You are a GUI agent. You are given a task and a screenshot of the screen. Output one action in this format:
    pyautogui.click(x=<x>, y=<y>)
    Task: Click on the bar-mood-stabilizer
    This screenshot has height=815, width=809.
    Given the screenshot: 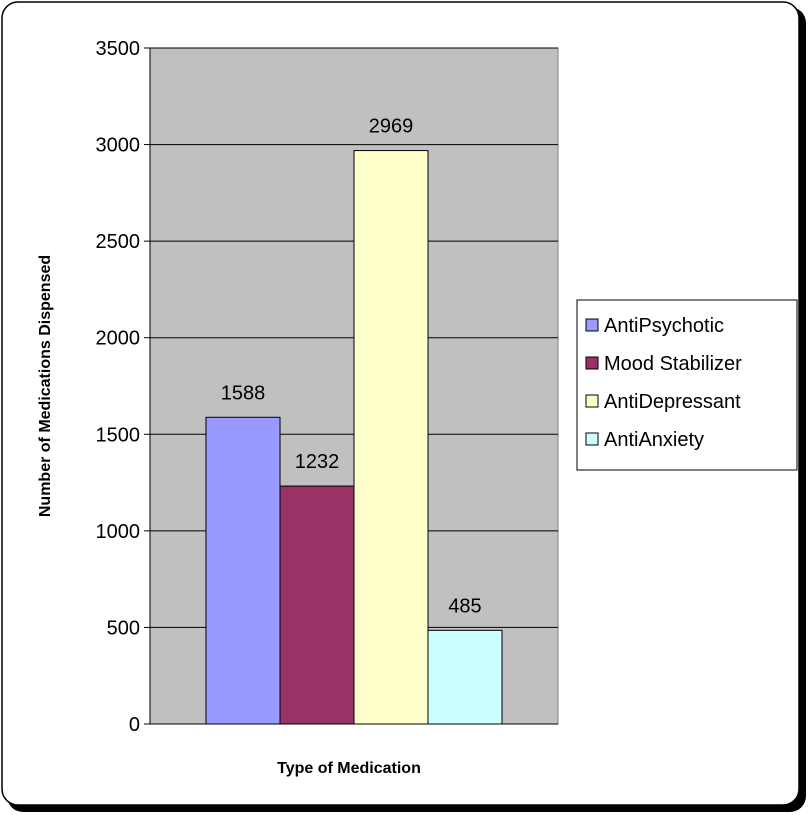 What is the action you would take?
    pyautogui.click(x=317, y=605)
    